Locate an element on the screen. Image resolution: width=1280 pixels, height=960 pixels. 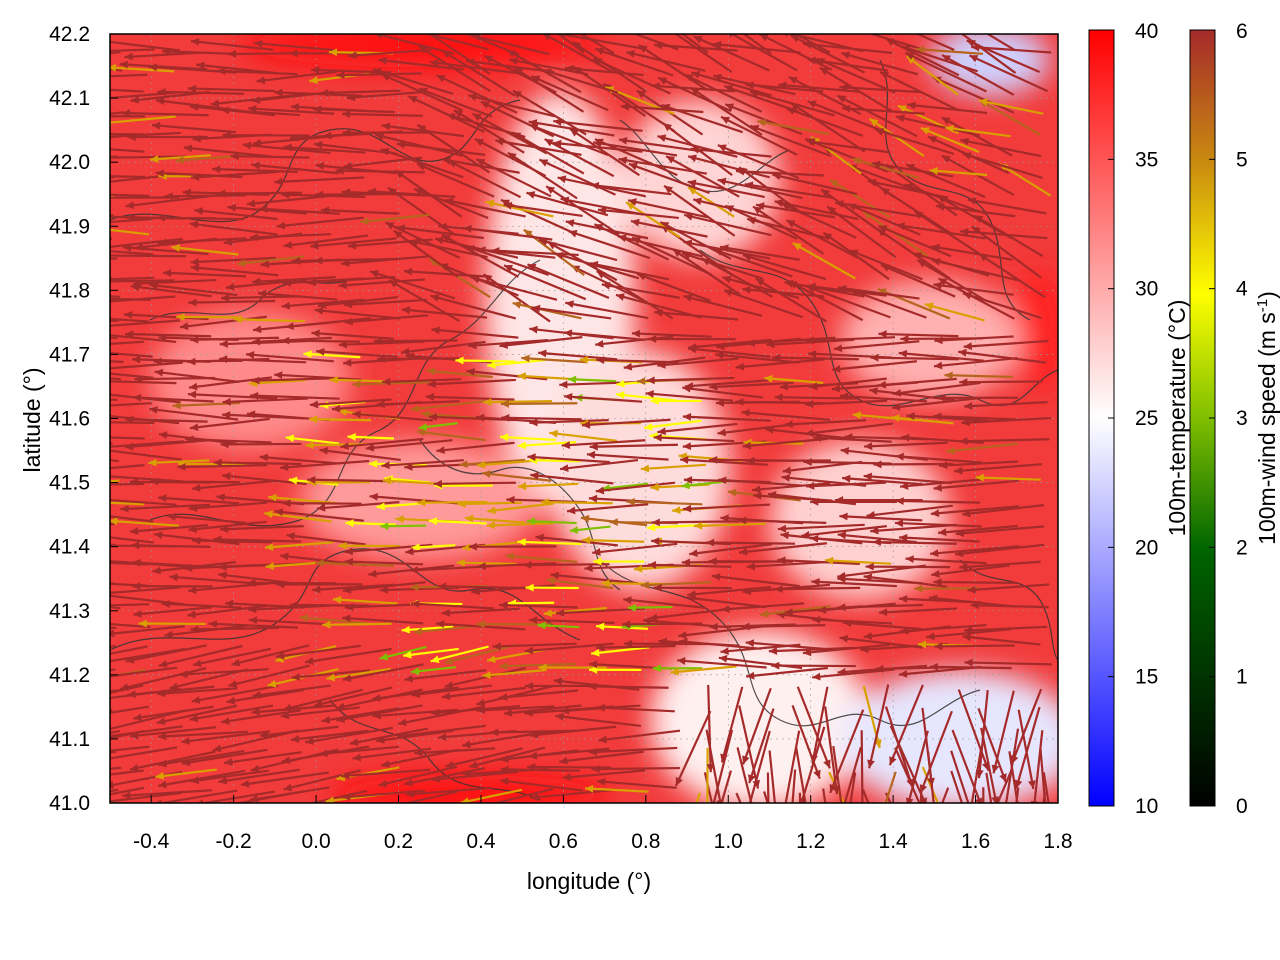
colorbar-tick-label: 20 is located at coordinates (1146, 547).